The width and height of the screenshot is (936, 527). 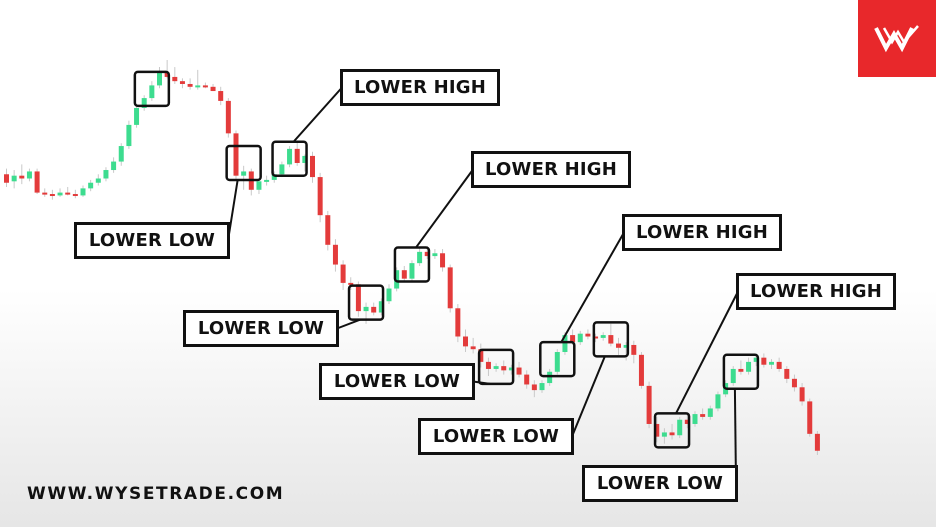 What do you see at coordinates (397, 381) in the screenshot?
I see `callout-lower-low-3: LOWER LOW` at bounding box center [397, 381].